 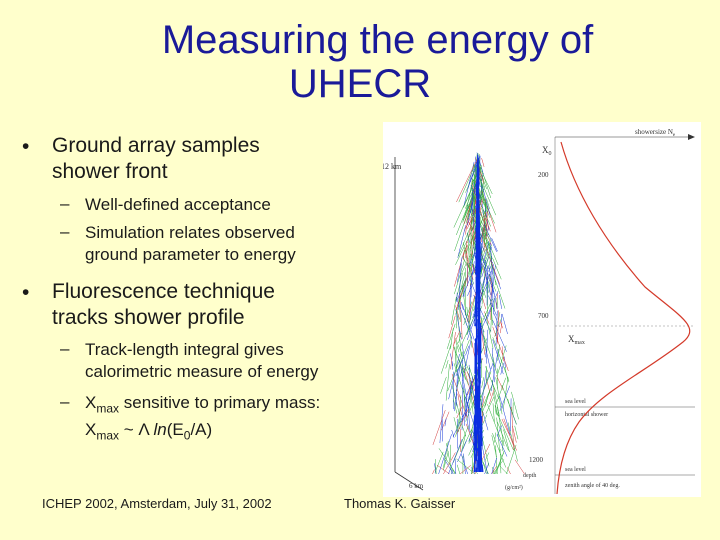 What do you see at coordinates (575, 402) in the screenshot?
I see `sea-level-label-1: sea level` at bounding box center [575, 402].